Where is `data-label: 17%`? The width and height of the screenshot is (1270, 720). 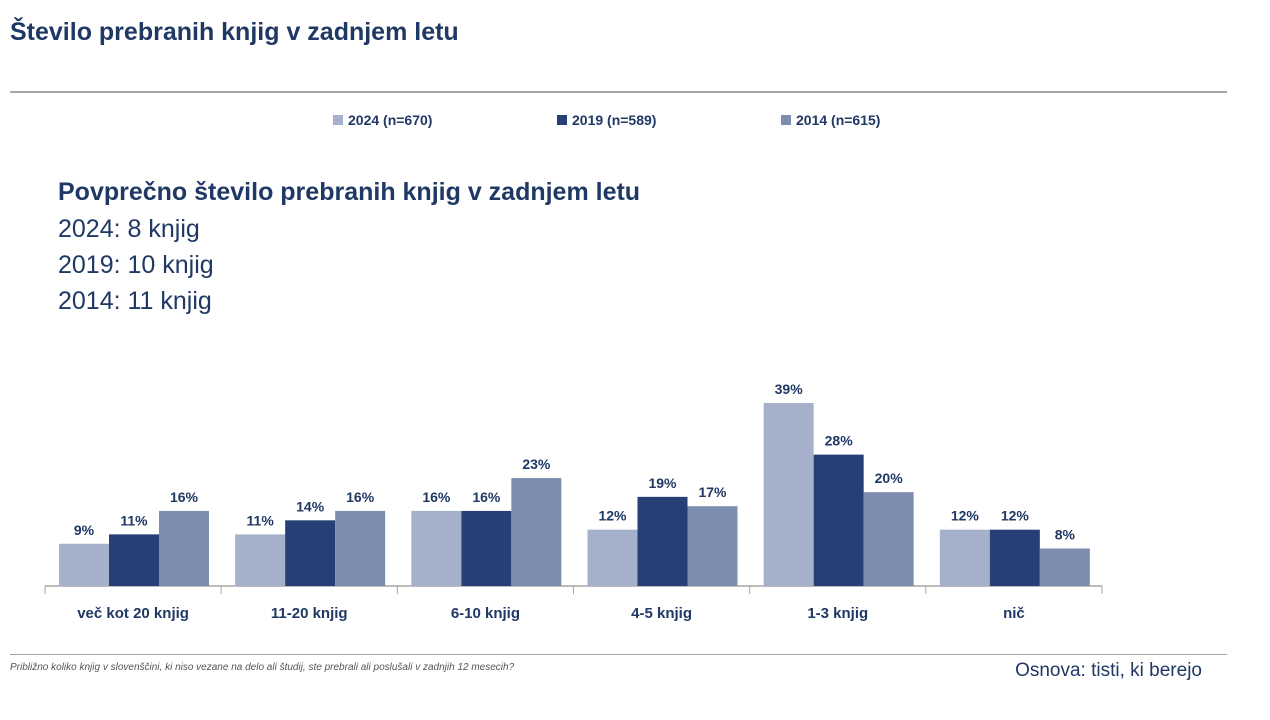
data-label: 17% is located at coordinates (712, 492).